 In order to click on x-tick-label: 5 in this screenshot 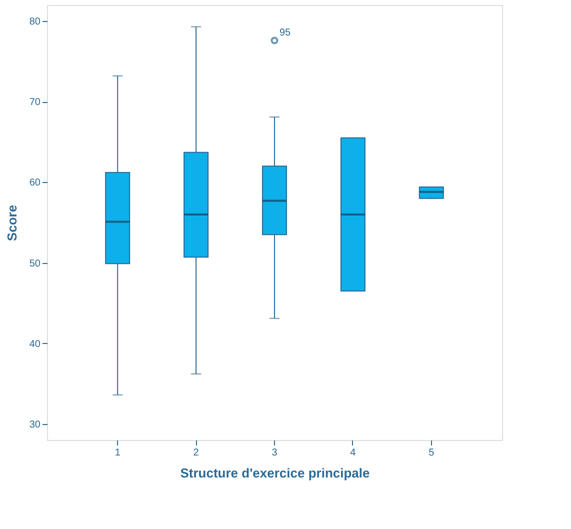, I will do `click(431, 453)`.